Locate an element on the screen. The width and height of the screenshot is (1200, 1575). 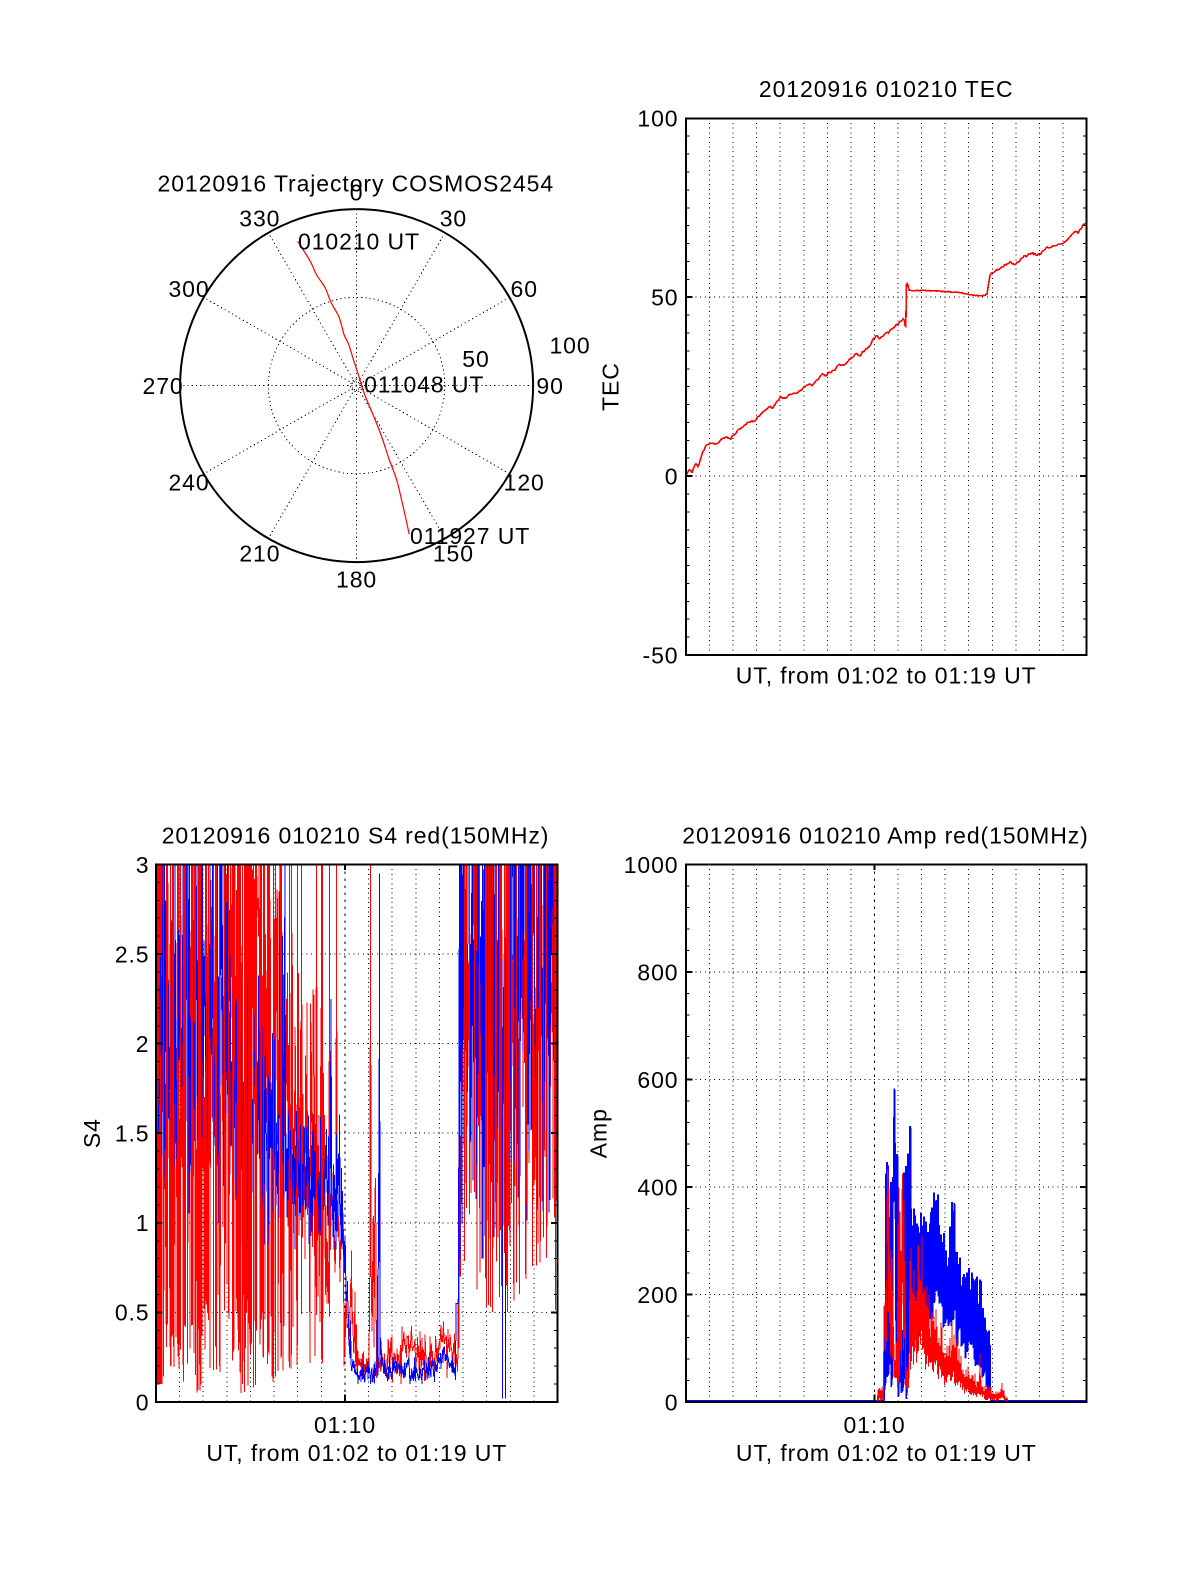
svg-text: 010210 UT is located at coordinates (359, 241).